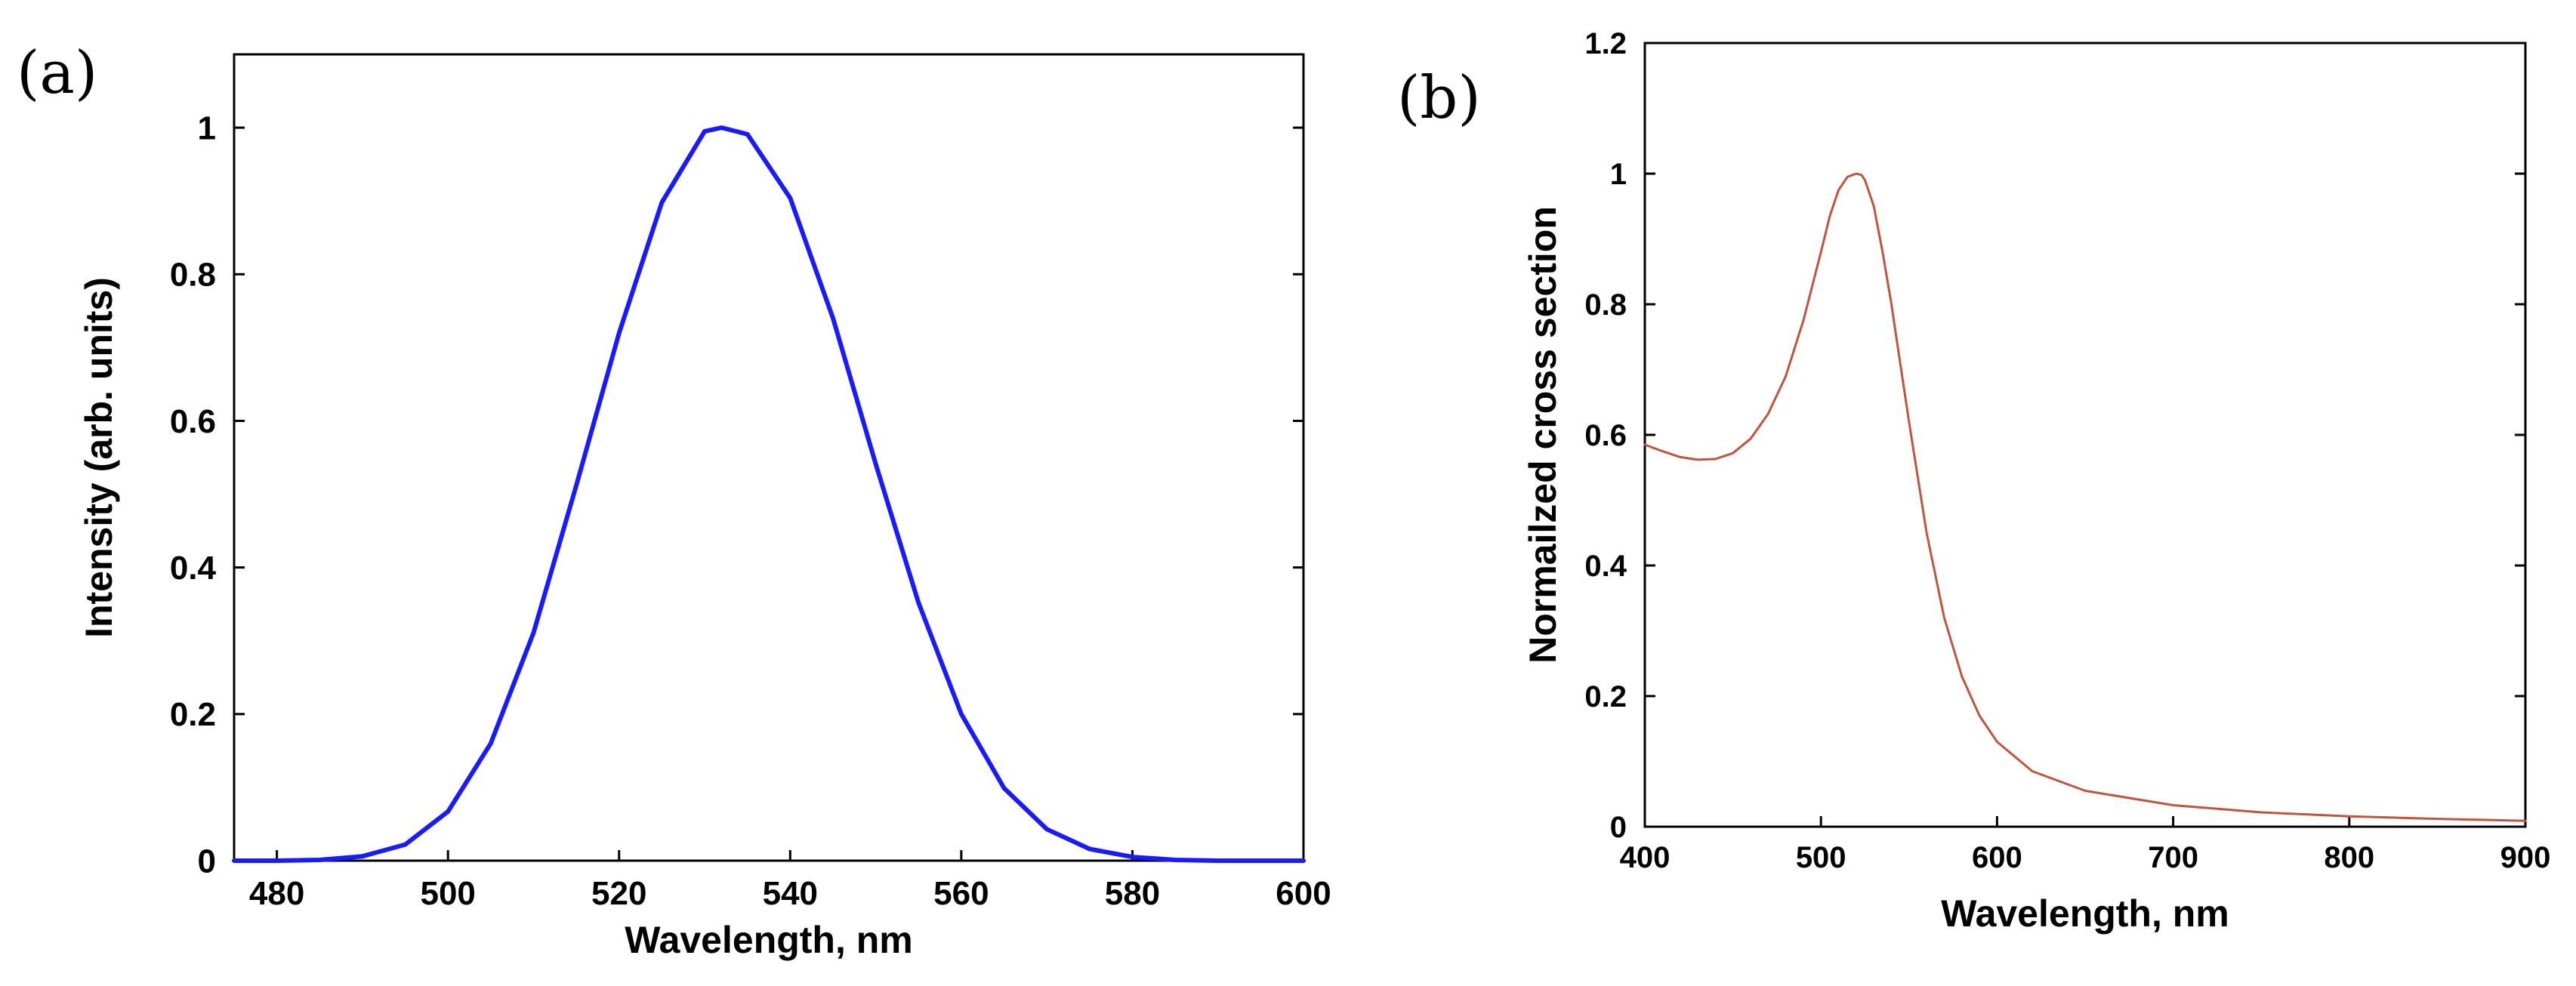 This screenshot has width=2576, height=986. Describe the element at coordinates (1303, 894) in the screenshot. I see `x-tick-label-a-600: 600` at that location.